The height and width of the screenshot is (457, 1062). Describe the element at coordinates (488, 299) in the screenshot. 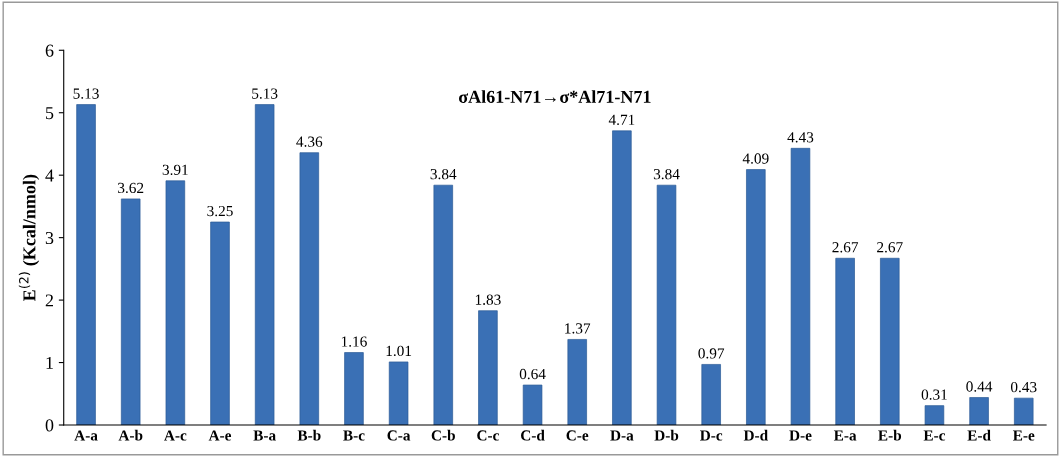

I see `data-label: 1.83` at that location.